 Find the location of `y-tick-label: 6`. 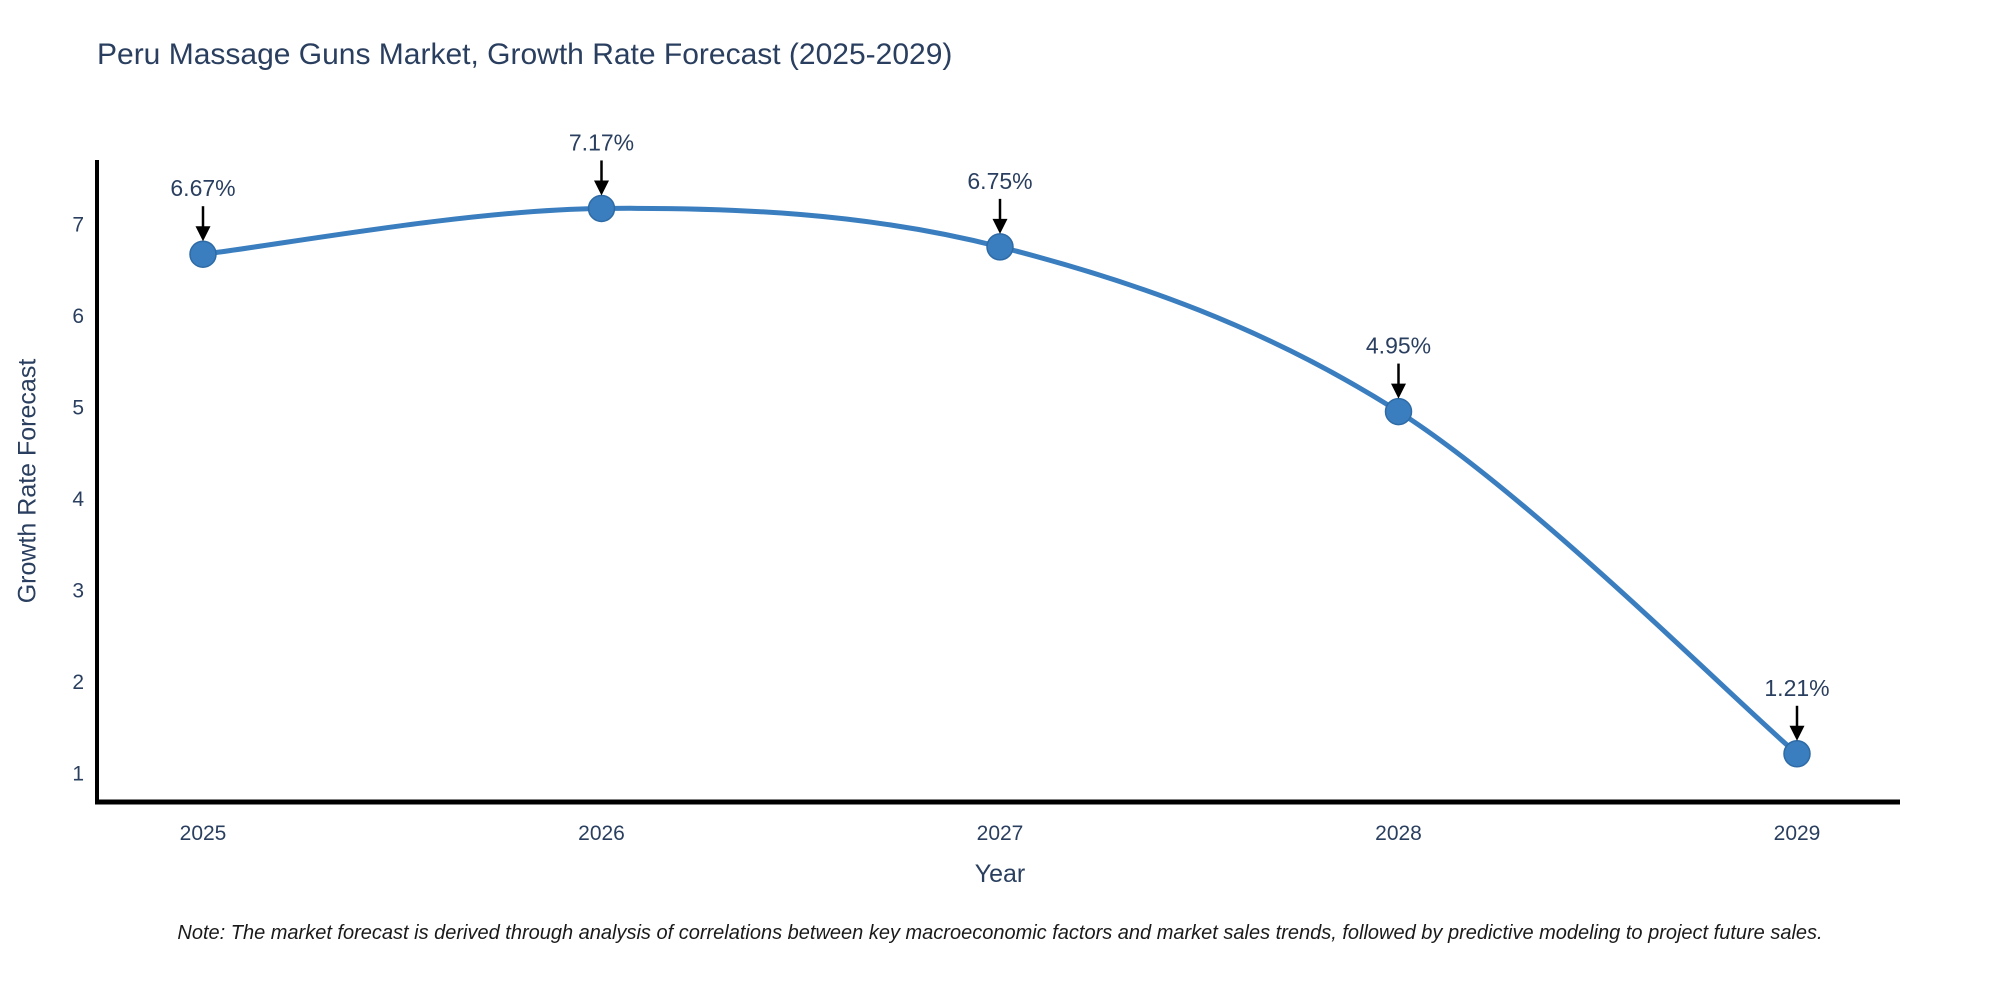

y-tick-label: 6 is located at coordinates (78, 316).